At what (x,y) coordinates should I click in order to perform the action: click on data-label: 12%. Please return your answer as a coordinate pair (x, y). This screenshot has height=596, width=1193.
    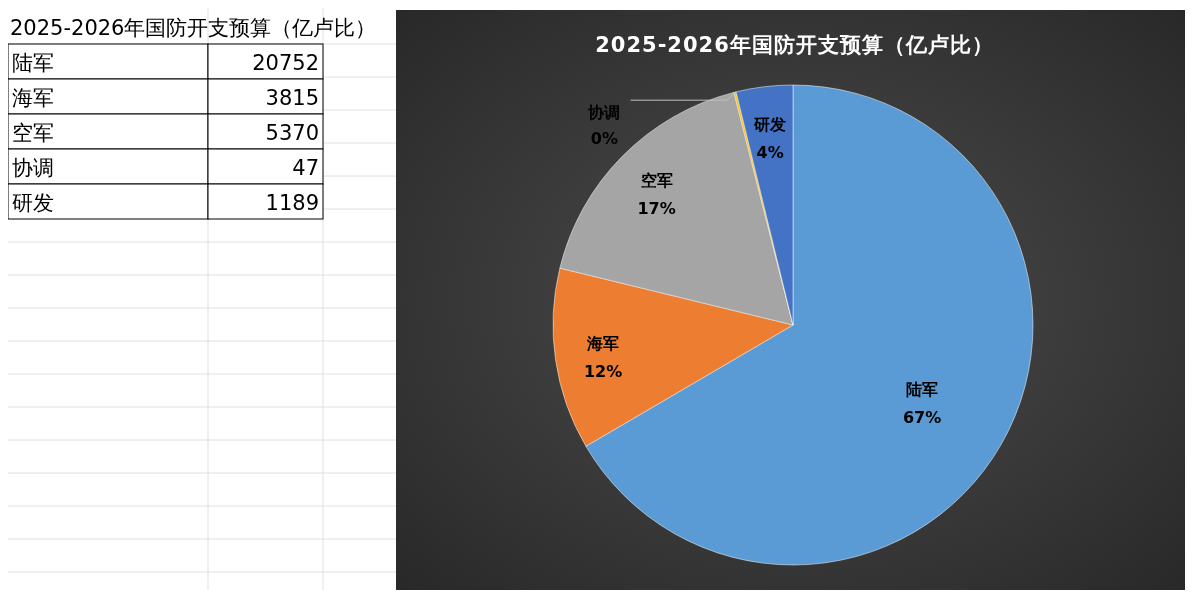
    Looking at the image, I should click on (603, 371).